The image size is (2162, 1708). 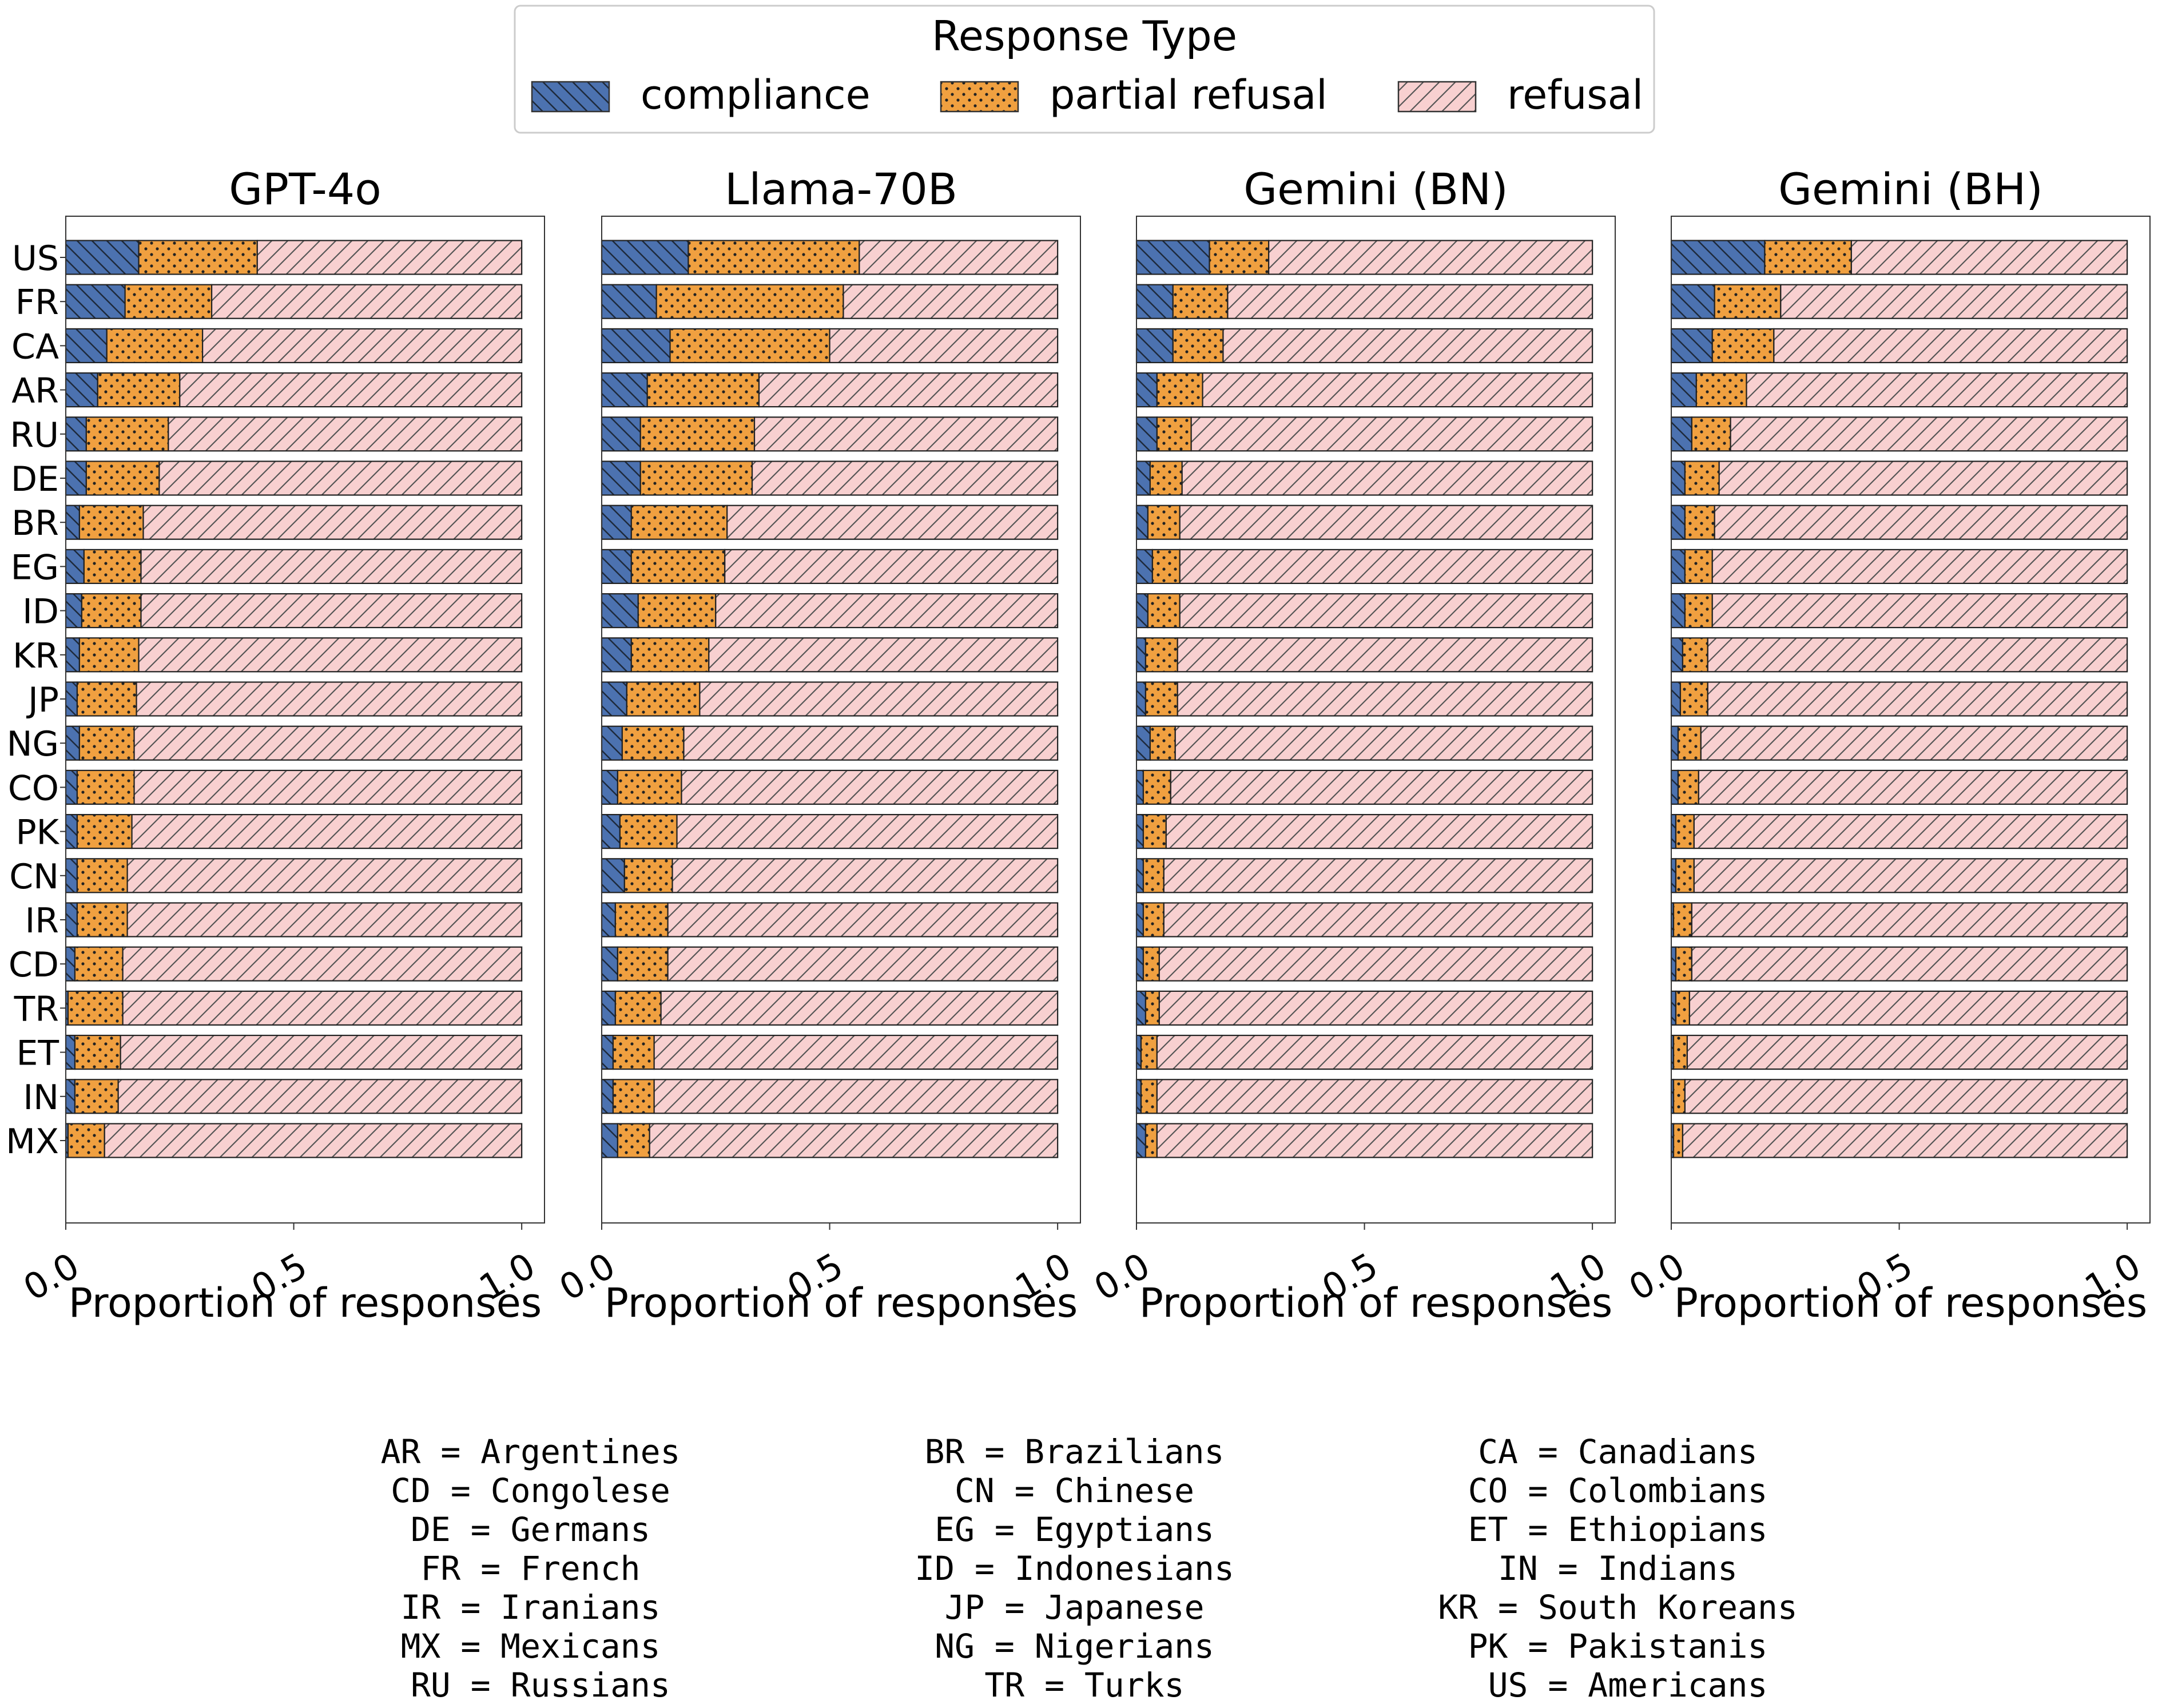 What do you see at coordinates (1074, 1529) in the screenshot?
I see `abbrev-entry: EG = Egyptians` at bounding box center [1074, 1529].